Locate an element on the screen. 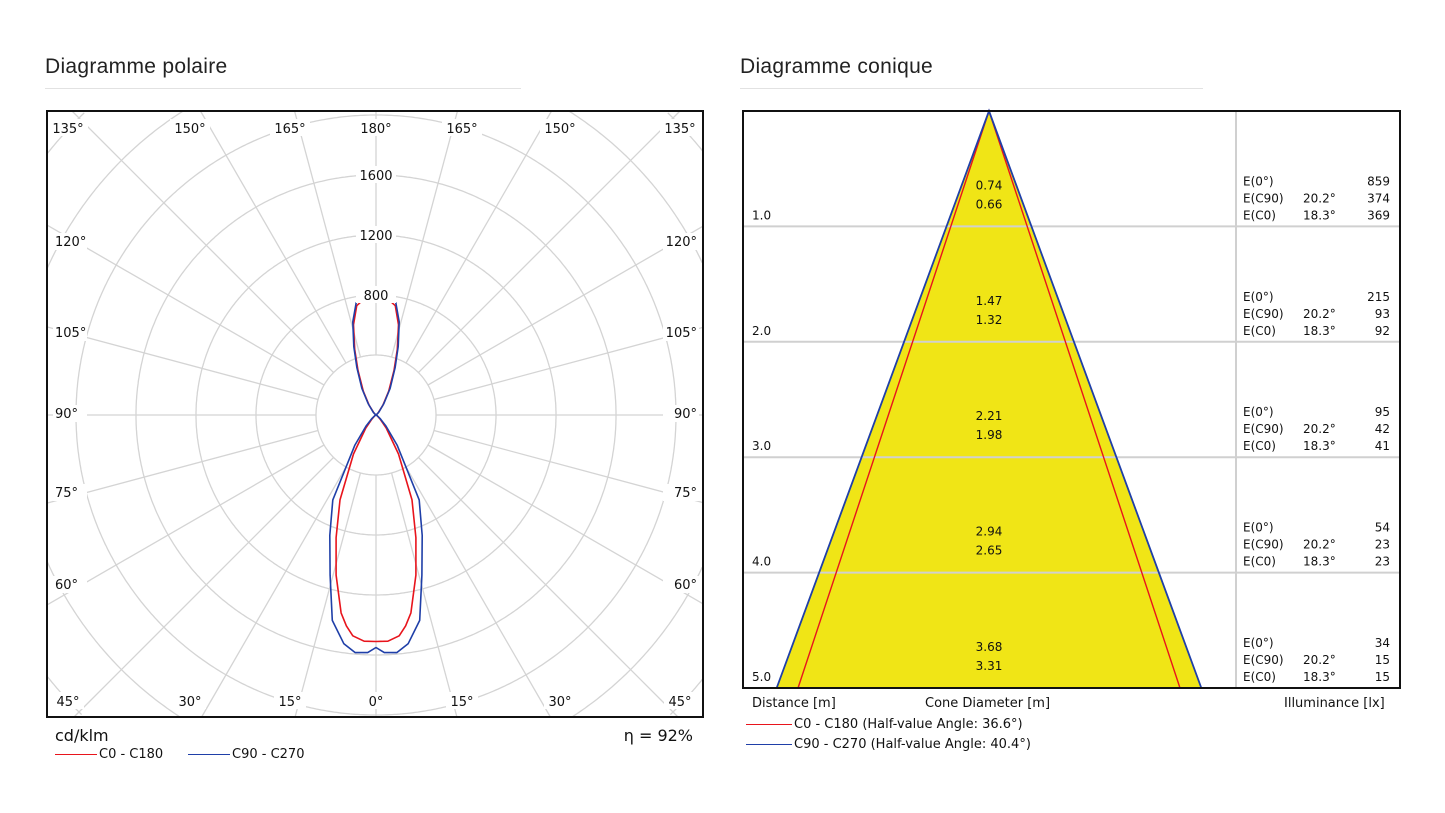 This screenshot has height=813, width=1445. legend-label: C90 - C270 is located at coordinates (268, 754).